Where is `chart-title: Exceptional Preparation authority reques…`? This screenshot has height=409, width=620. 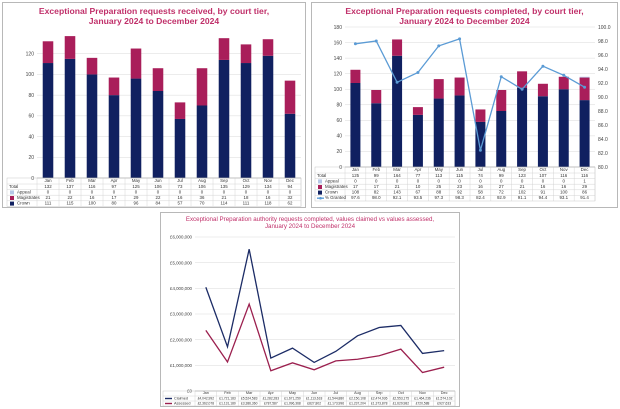
chart-title: Exceptional Preparation authority reques… is located at coordinates (310, 223).